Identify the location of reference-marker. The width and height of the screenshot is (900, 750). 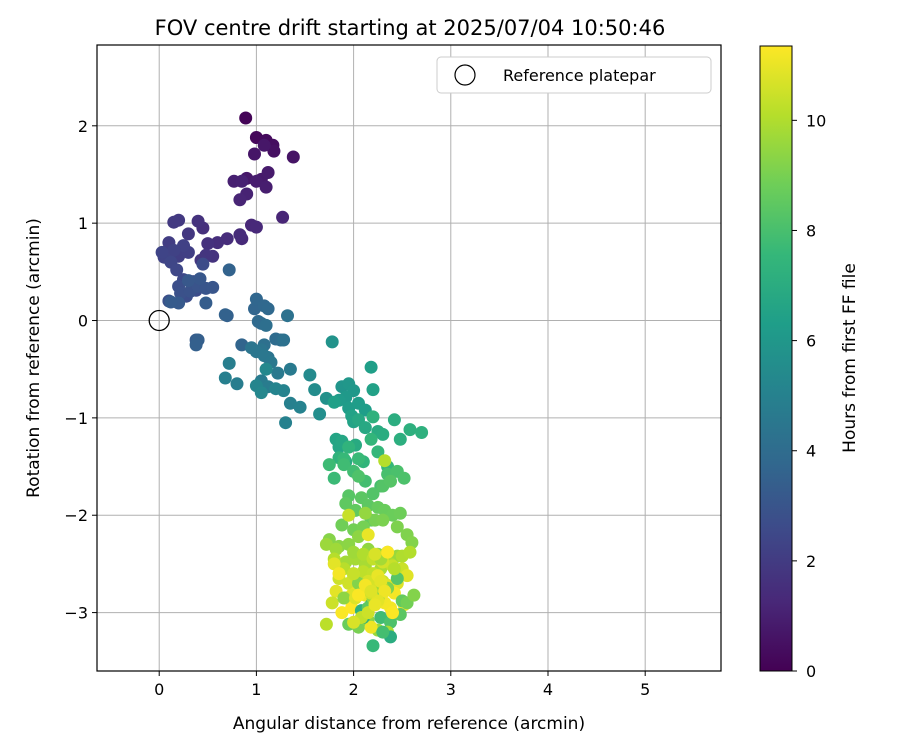
(159, 320).